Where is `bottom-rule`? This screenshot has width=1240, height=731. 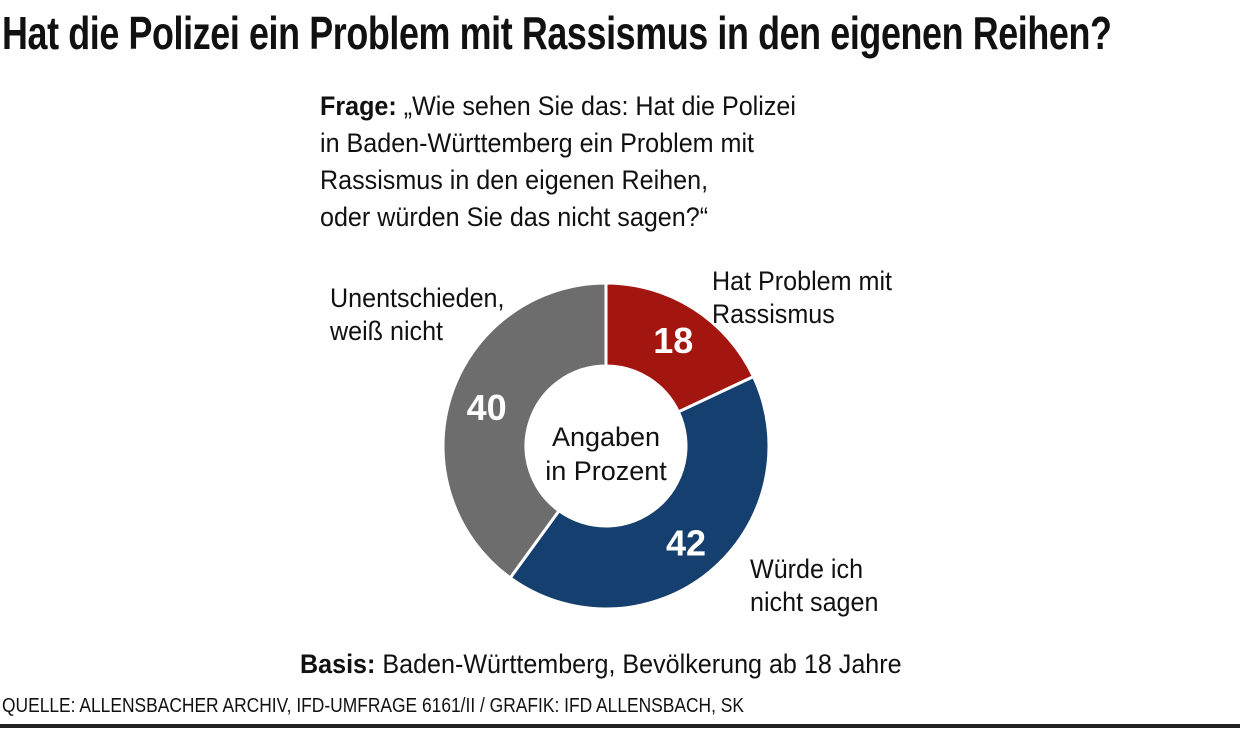
bottom-rule is located at coordinates (620, 726).